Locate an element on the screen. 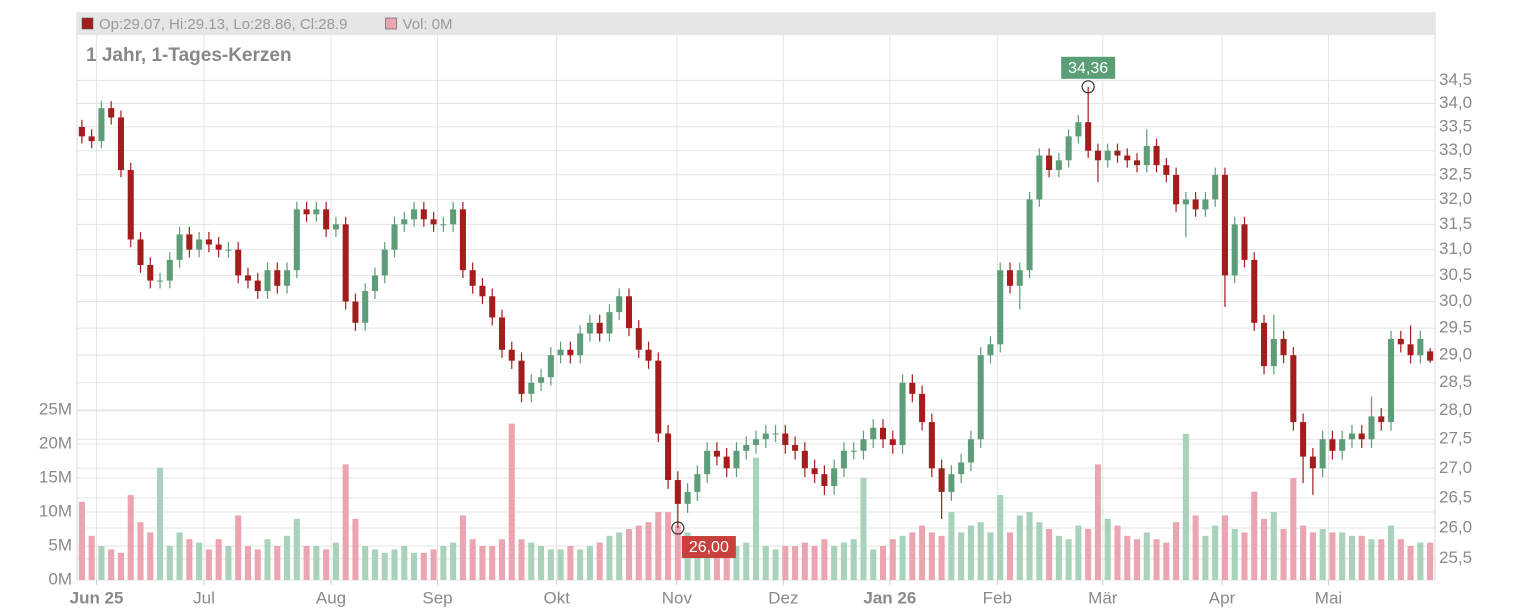 This screenshot has height=614, width=1536. y-tick-label: 34,5 is located at coordinates (1455, 79).